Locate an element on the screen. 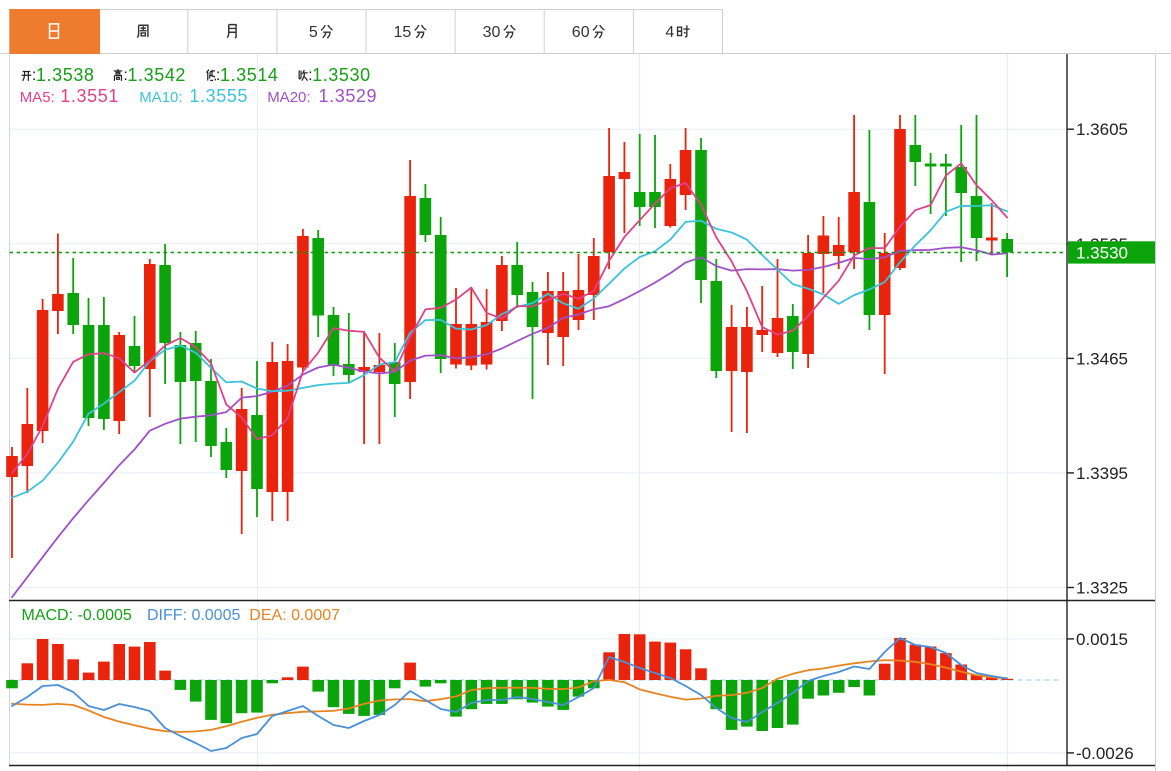 The width and height of the screenshot is (1171, 771). svg-text: 1.3325 is located at coordinates (1102, 588).